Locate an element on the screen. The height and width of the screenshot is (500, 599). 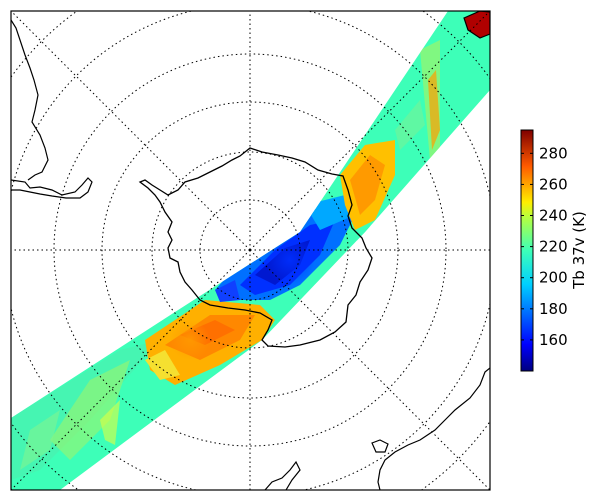
colorbar-ticks: 160 180 200 220 240 260 280 is located at coordinates (544, 246).